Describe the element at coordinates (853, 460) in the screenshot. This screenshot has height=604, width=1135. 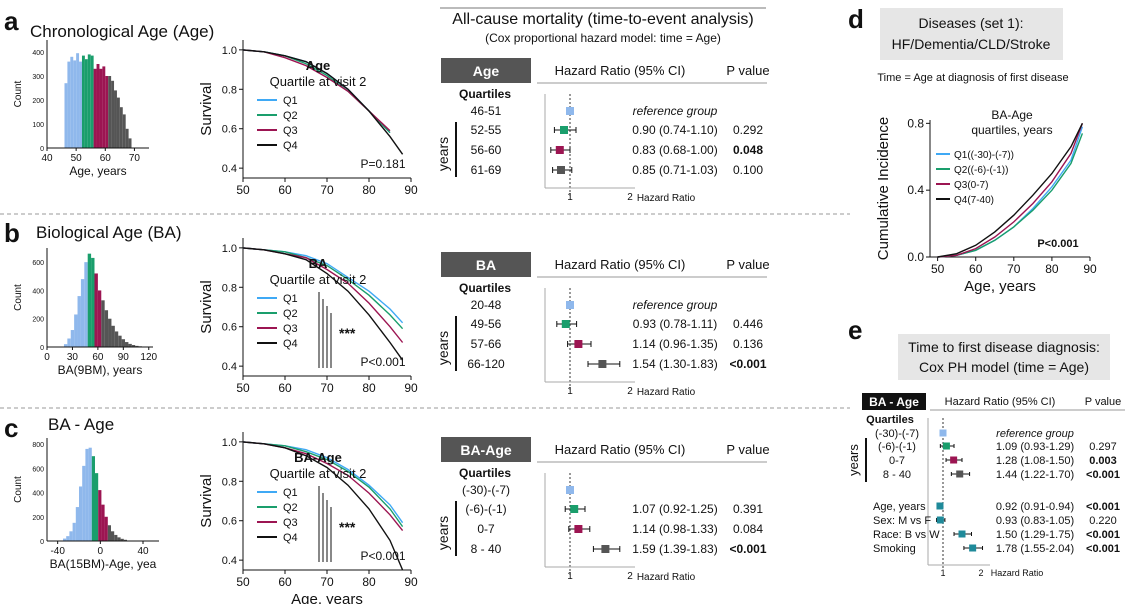
I see `years-label: years` at that location.